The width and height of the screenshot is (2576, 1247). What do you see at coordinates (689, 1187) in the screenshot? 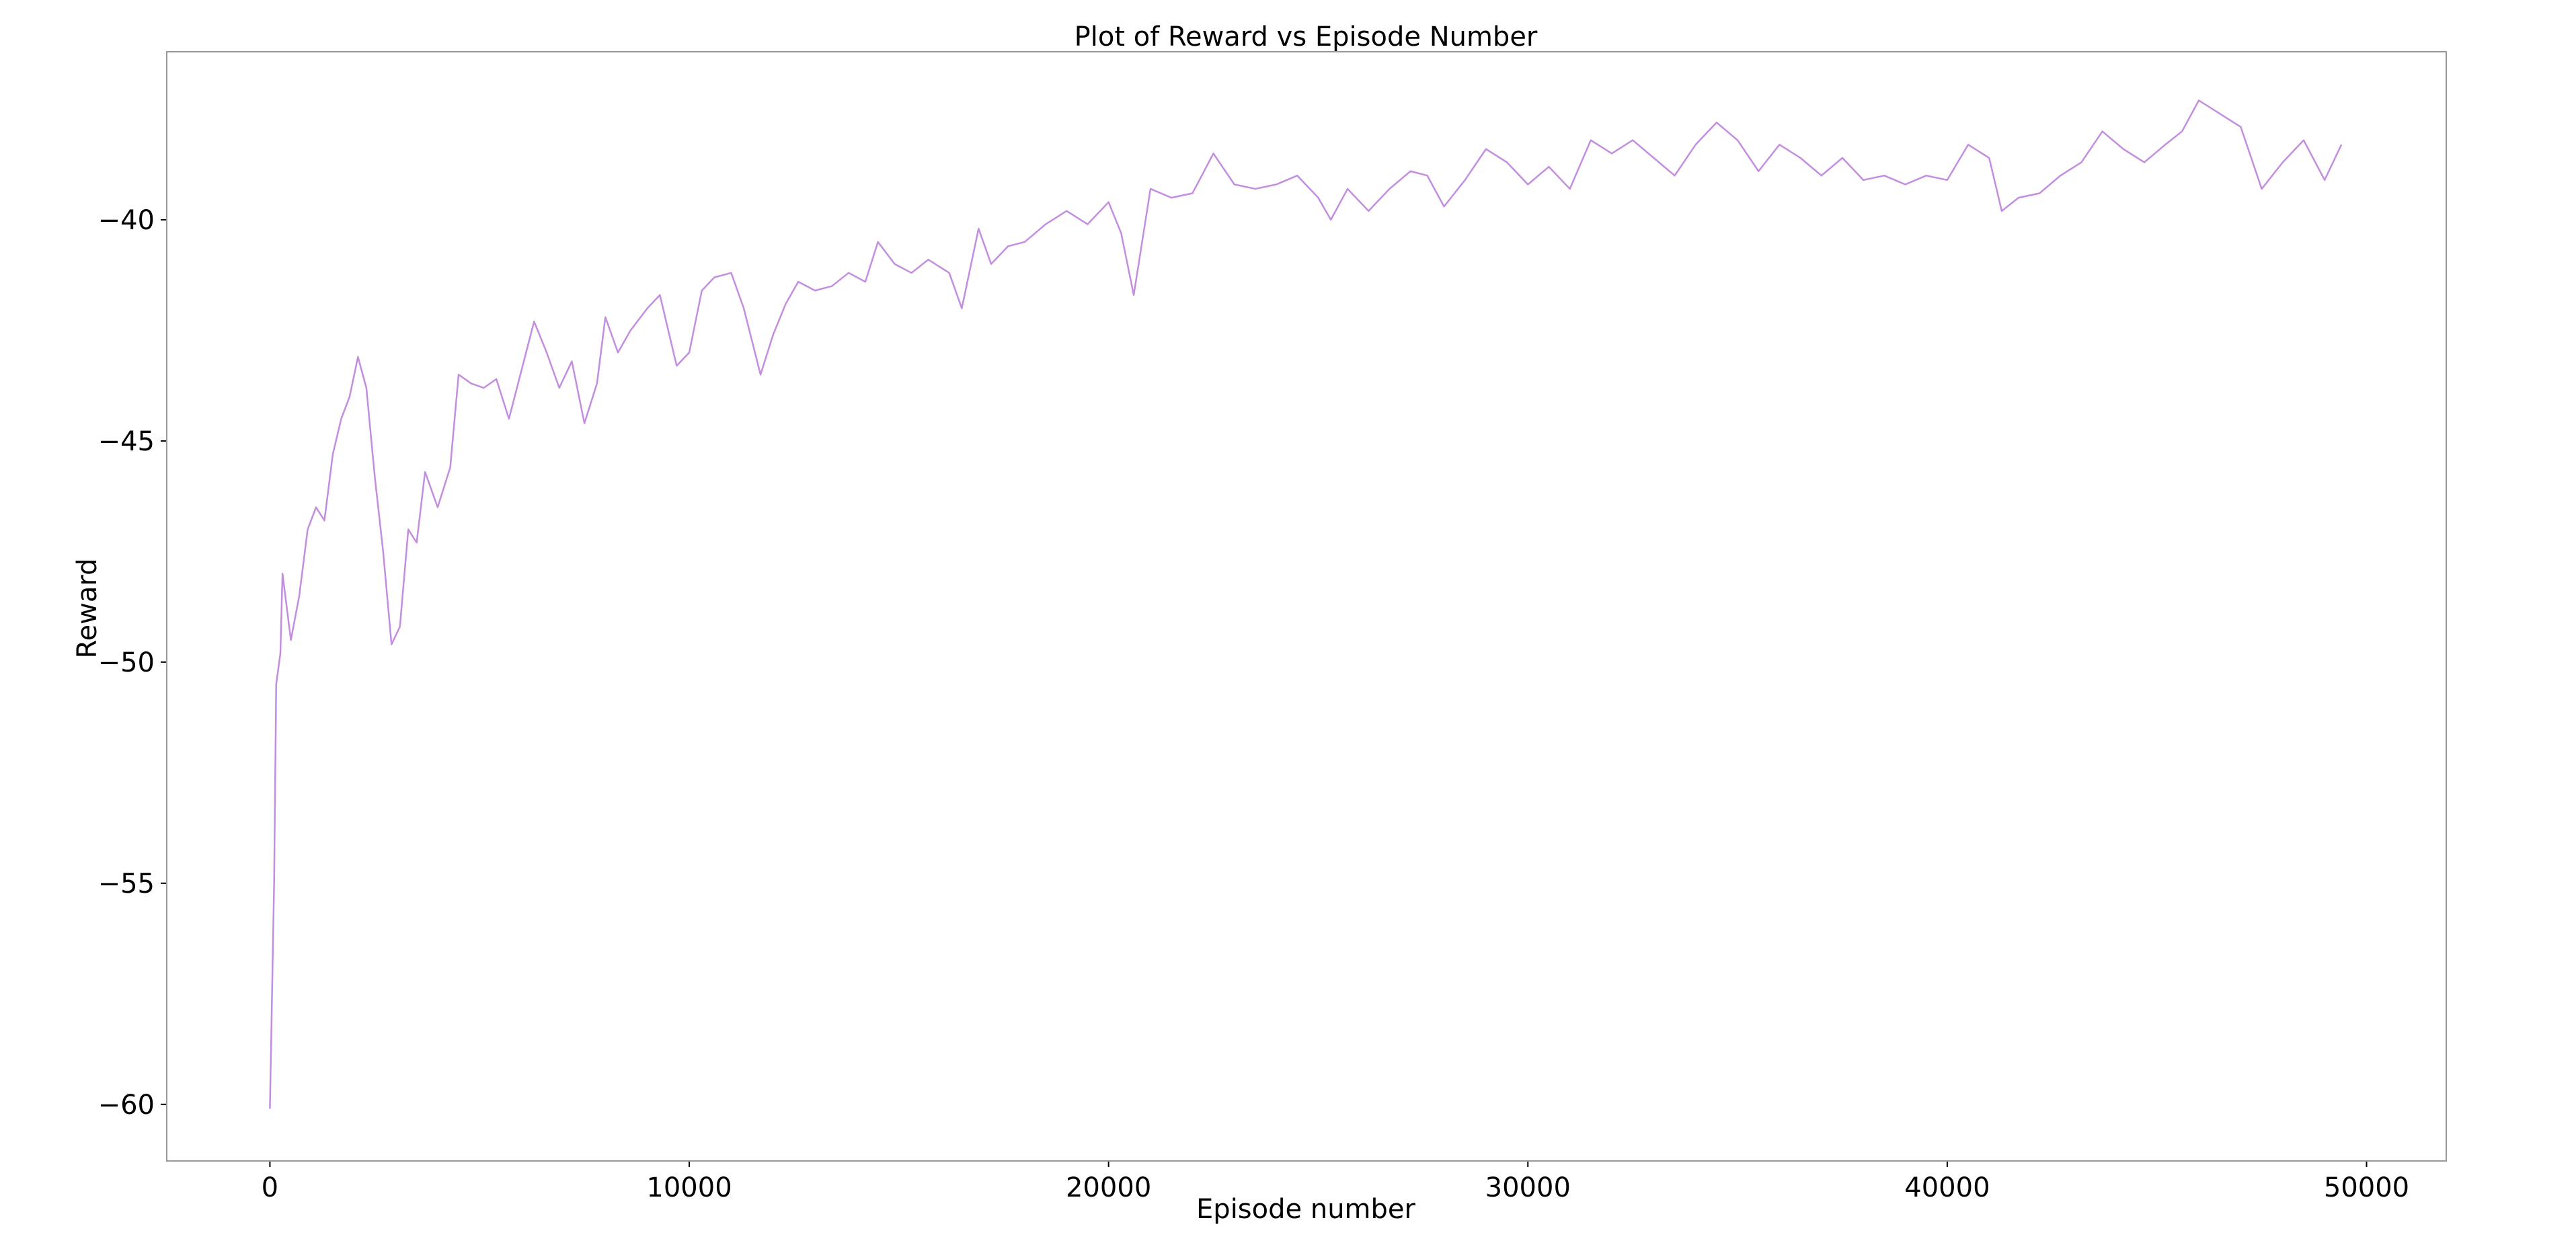
I see `x-tick-label: 10000` at bounding box center [689, 1187].